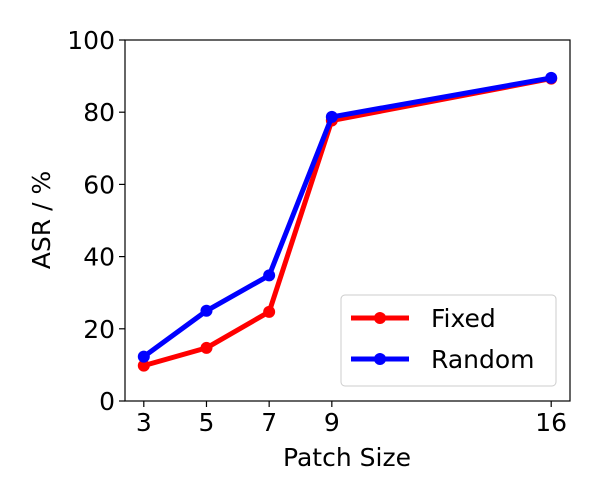 The height and width of the screenshot is (500, 600). Describe the element at coordinates (347, 457) in the screenshot. I see `x-axis-title: Patch Size` at that location.